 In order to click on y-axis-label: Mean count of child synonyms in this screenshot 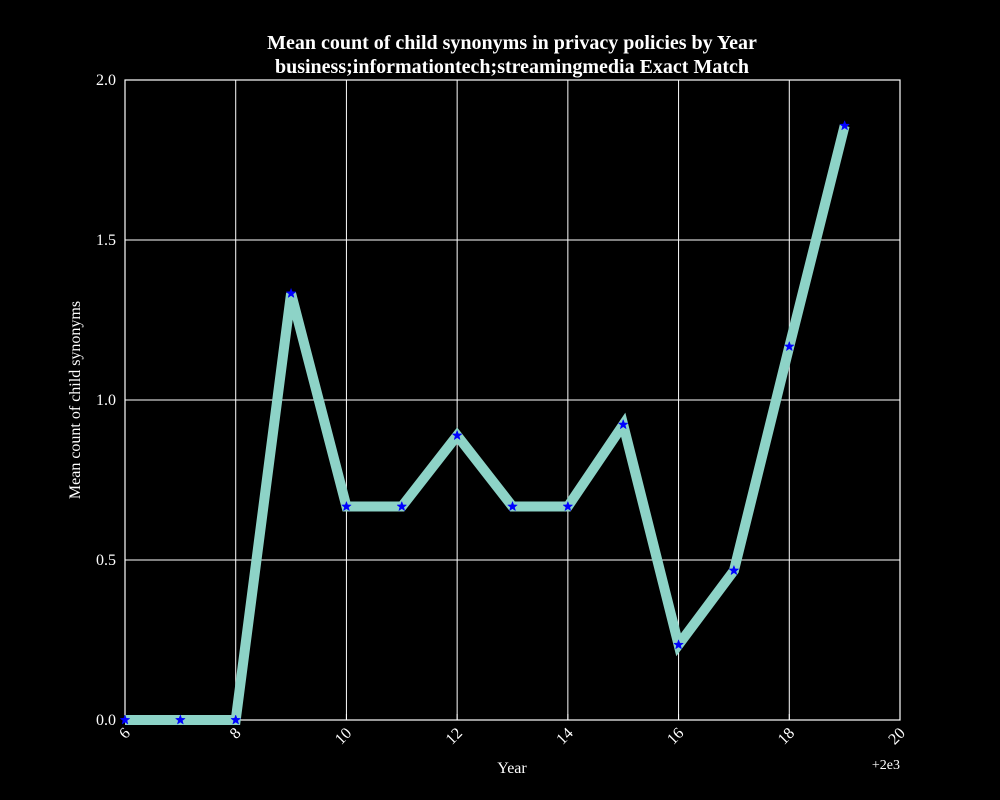, I will do `click(75, 400)`.